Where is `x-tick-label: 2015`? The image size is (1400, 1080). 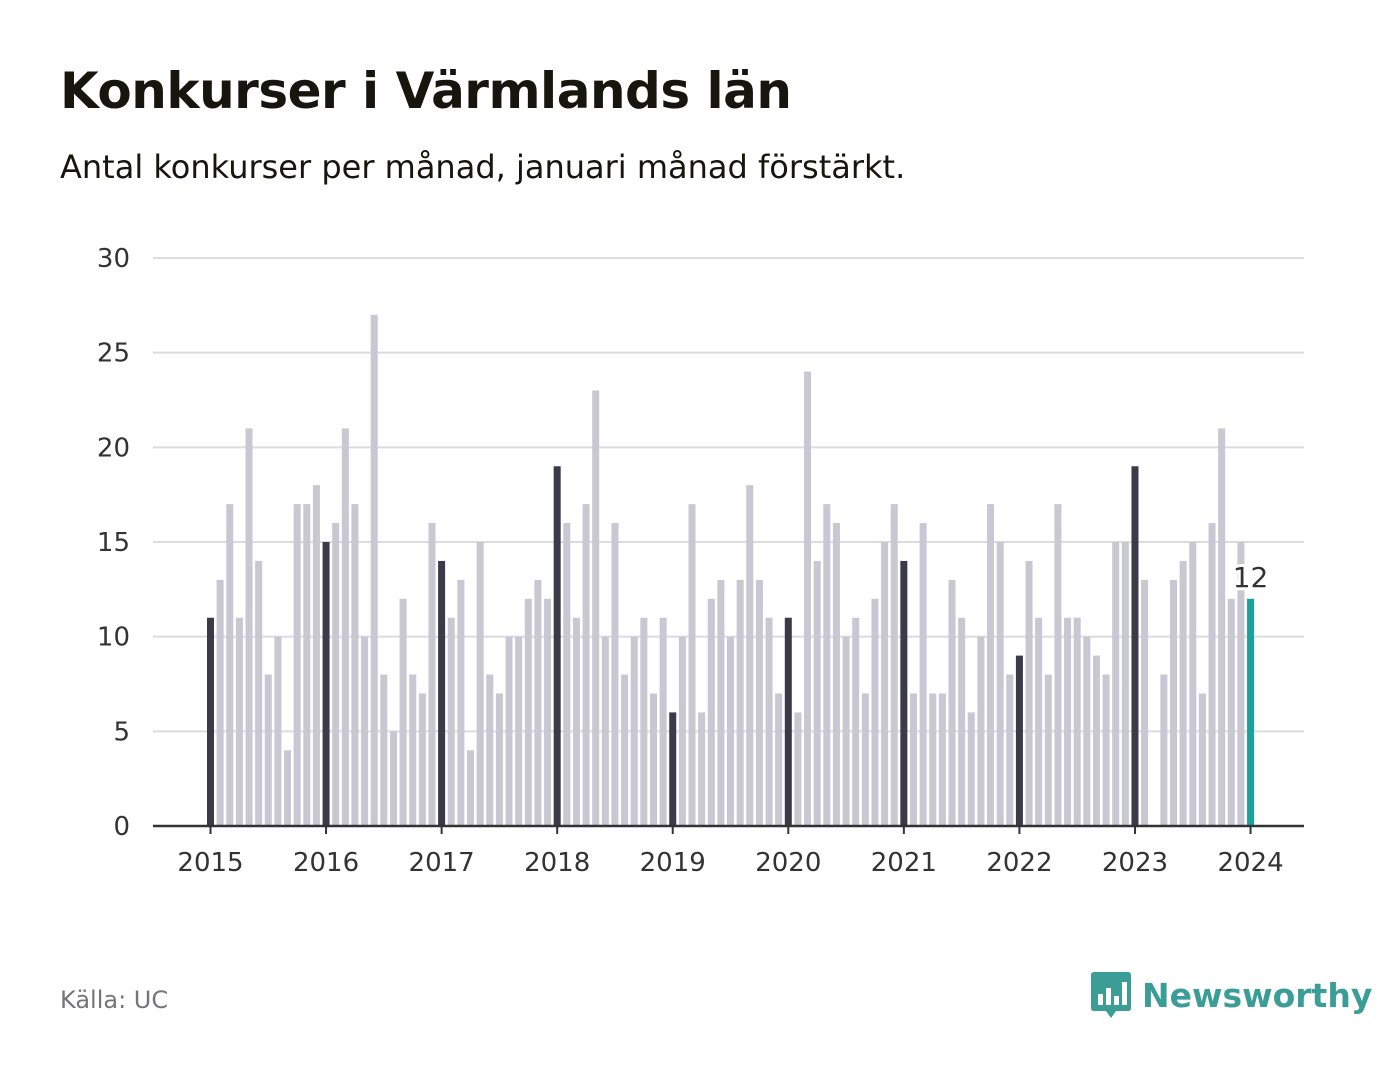
x-tick-label: 2015 is located at coordinates (210, 863).